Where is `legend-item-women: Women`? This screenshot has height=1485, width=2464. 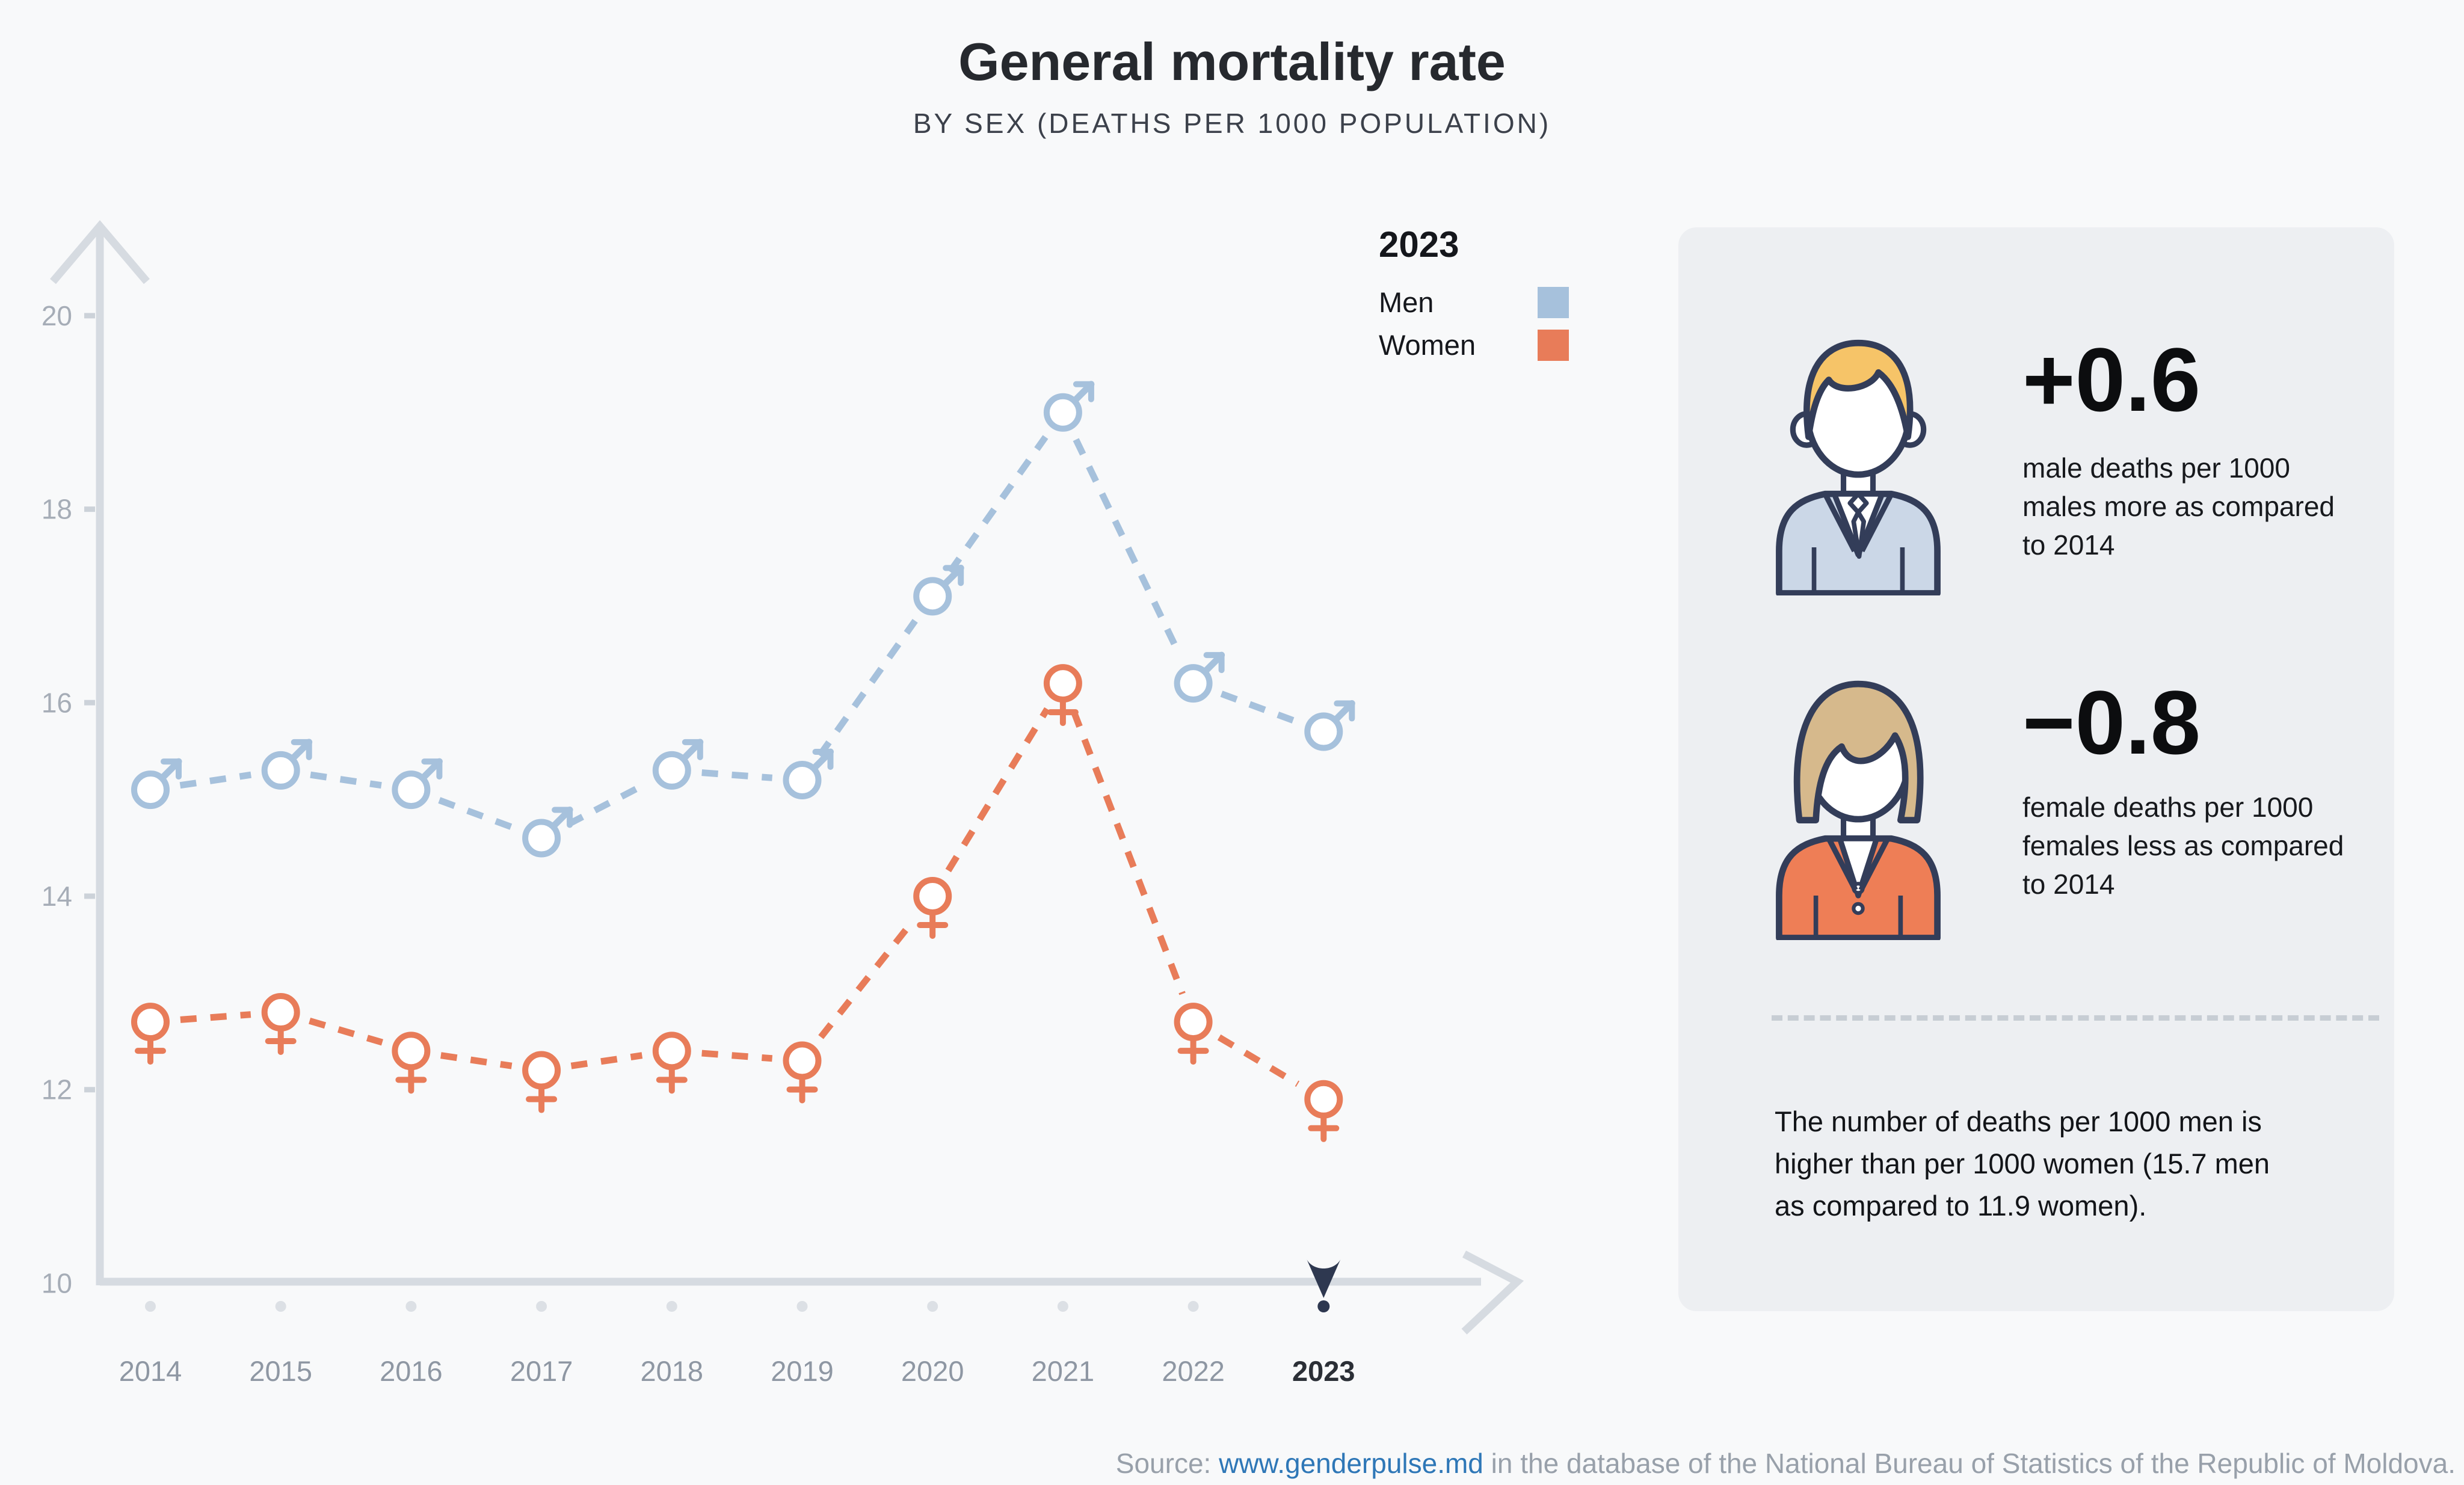 legend-item-women: Women is located at coordinates (1474, 345).